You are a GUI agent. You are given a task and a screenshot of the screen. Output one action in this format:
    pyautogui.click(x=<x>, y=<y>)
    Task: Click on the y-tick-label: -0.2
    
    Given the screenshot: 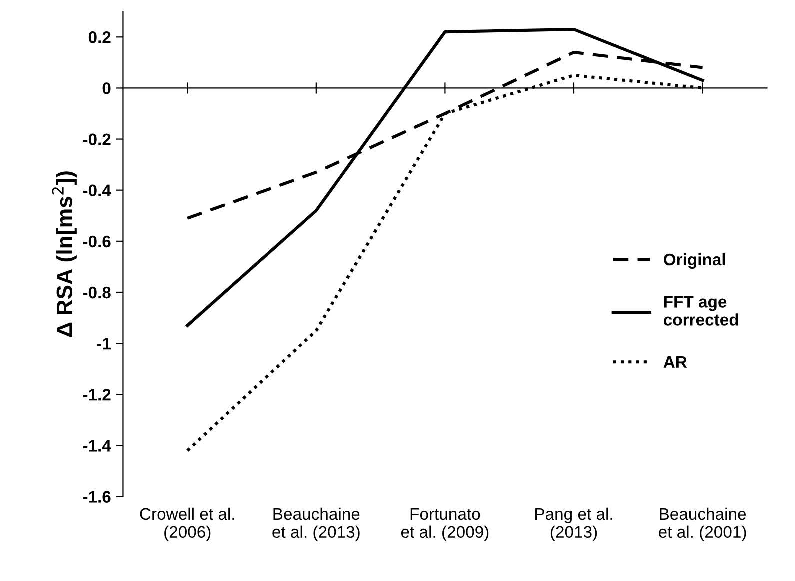 What is the action you would take?
    pyautogui.click(x=97, y=140)
    